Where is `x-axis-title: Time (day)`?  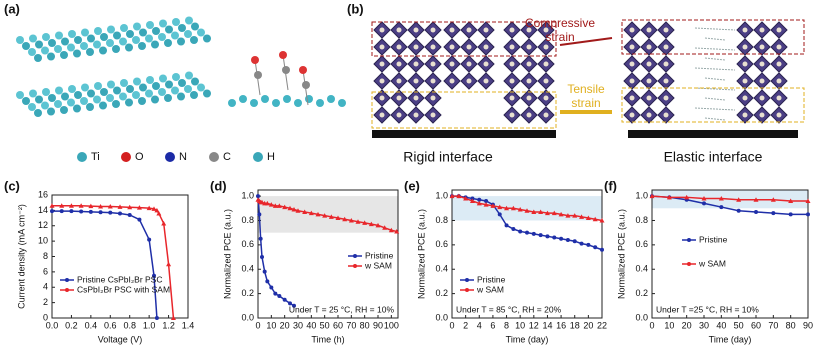
x-axis-title: Time (day) is located at coordinates (730, 339).